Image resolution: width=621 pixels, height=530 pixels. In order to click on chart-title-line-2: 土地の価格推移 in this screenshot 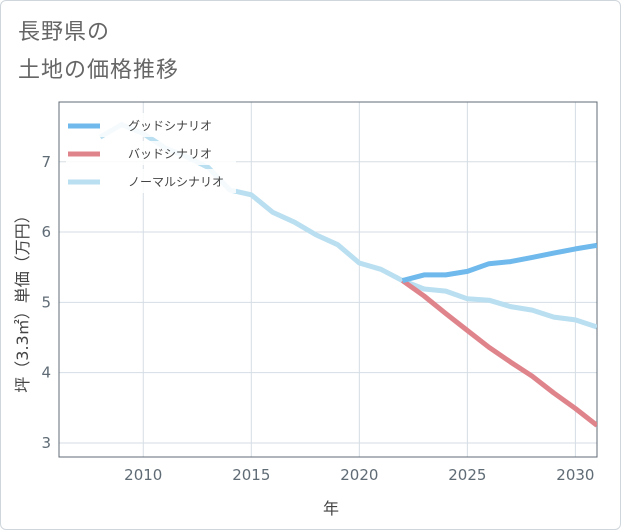, I will do `click(99, 70)`.